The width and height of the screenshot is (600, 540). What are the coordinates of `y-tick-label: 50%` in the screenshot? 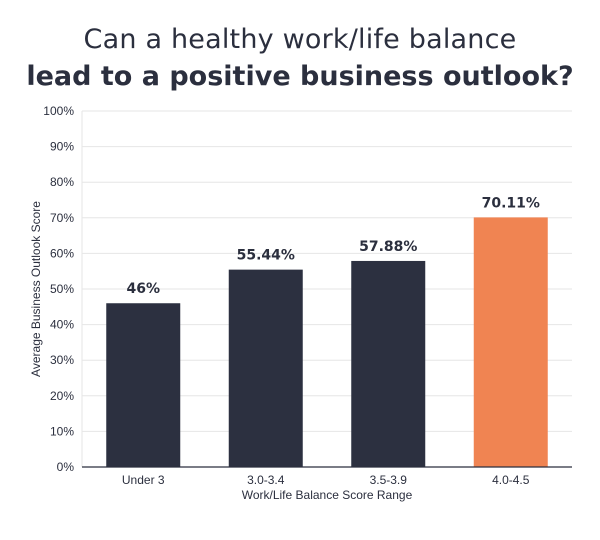 It's located at (62, 289).